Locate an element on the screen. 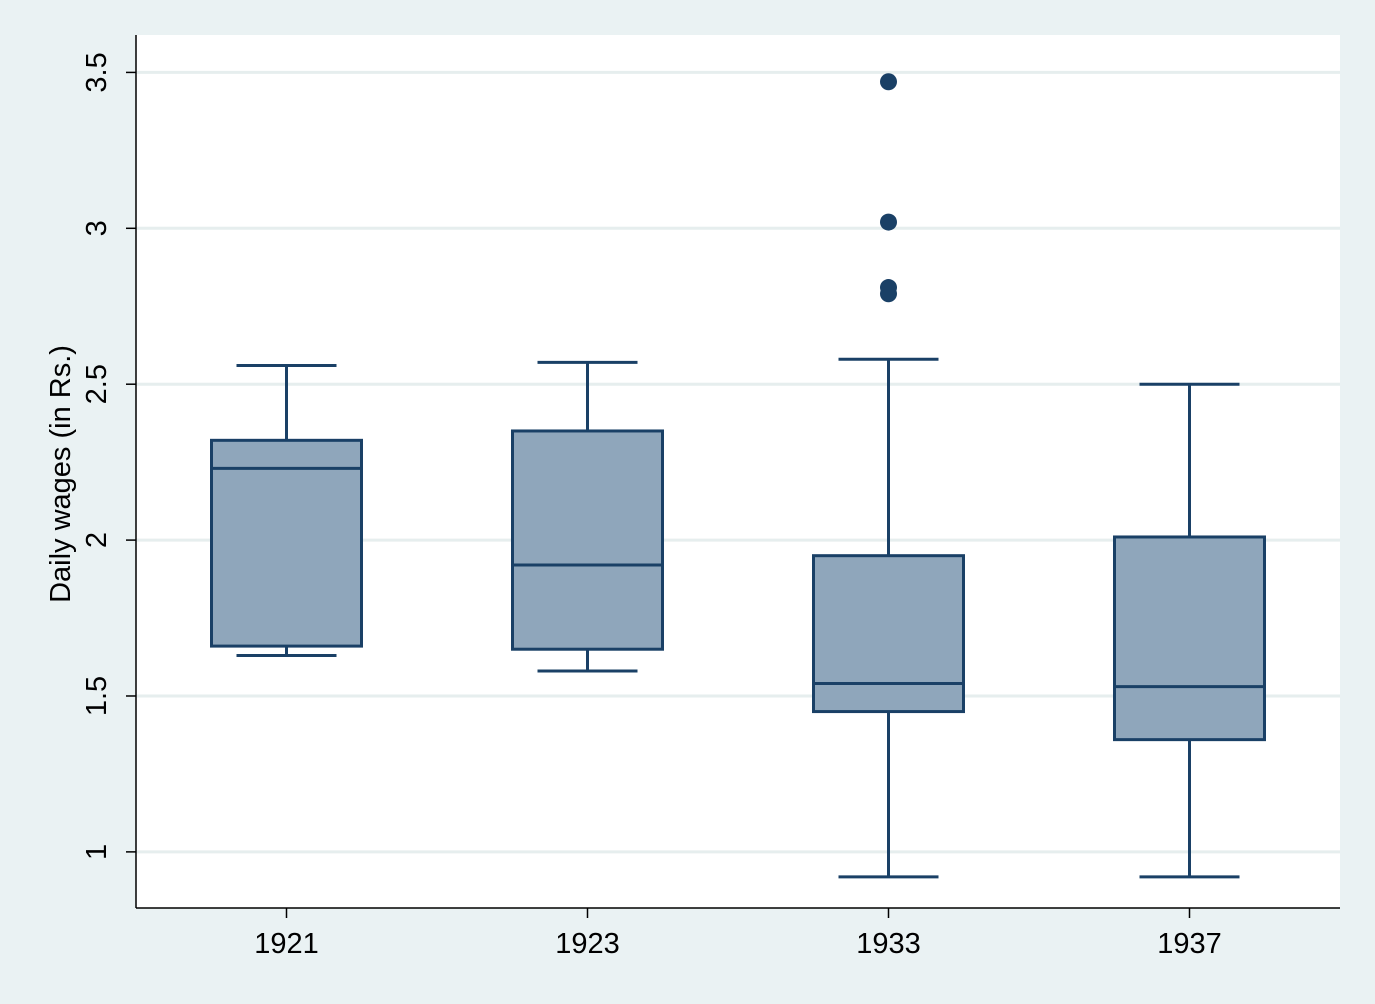  y-tick-label: 1 is located at coordinates (97, 852).